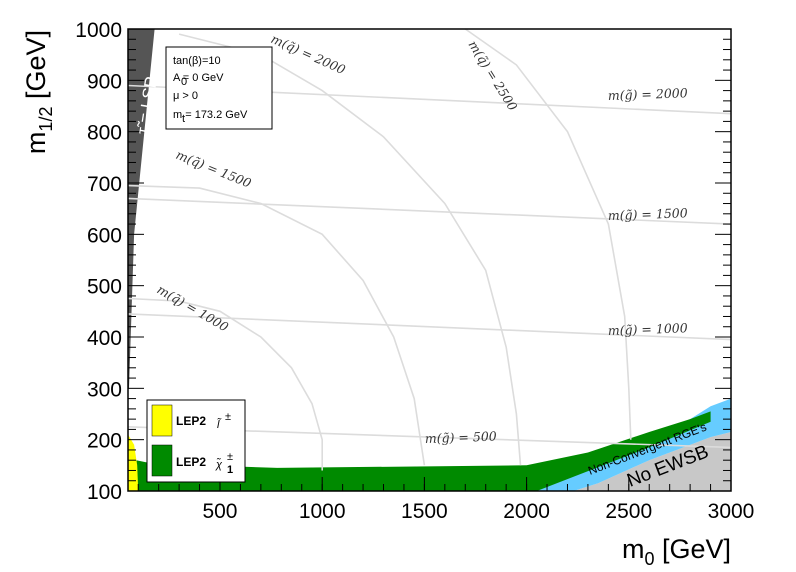 Image resolution: width=796 pixels, height=572 pixels. I want to click on gluino-contour-label-2: m(g̃) = 1500, so click(648, 214).